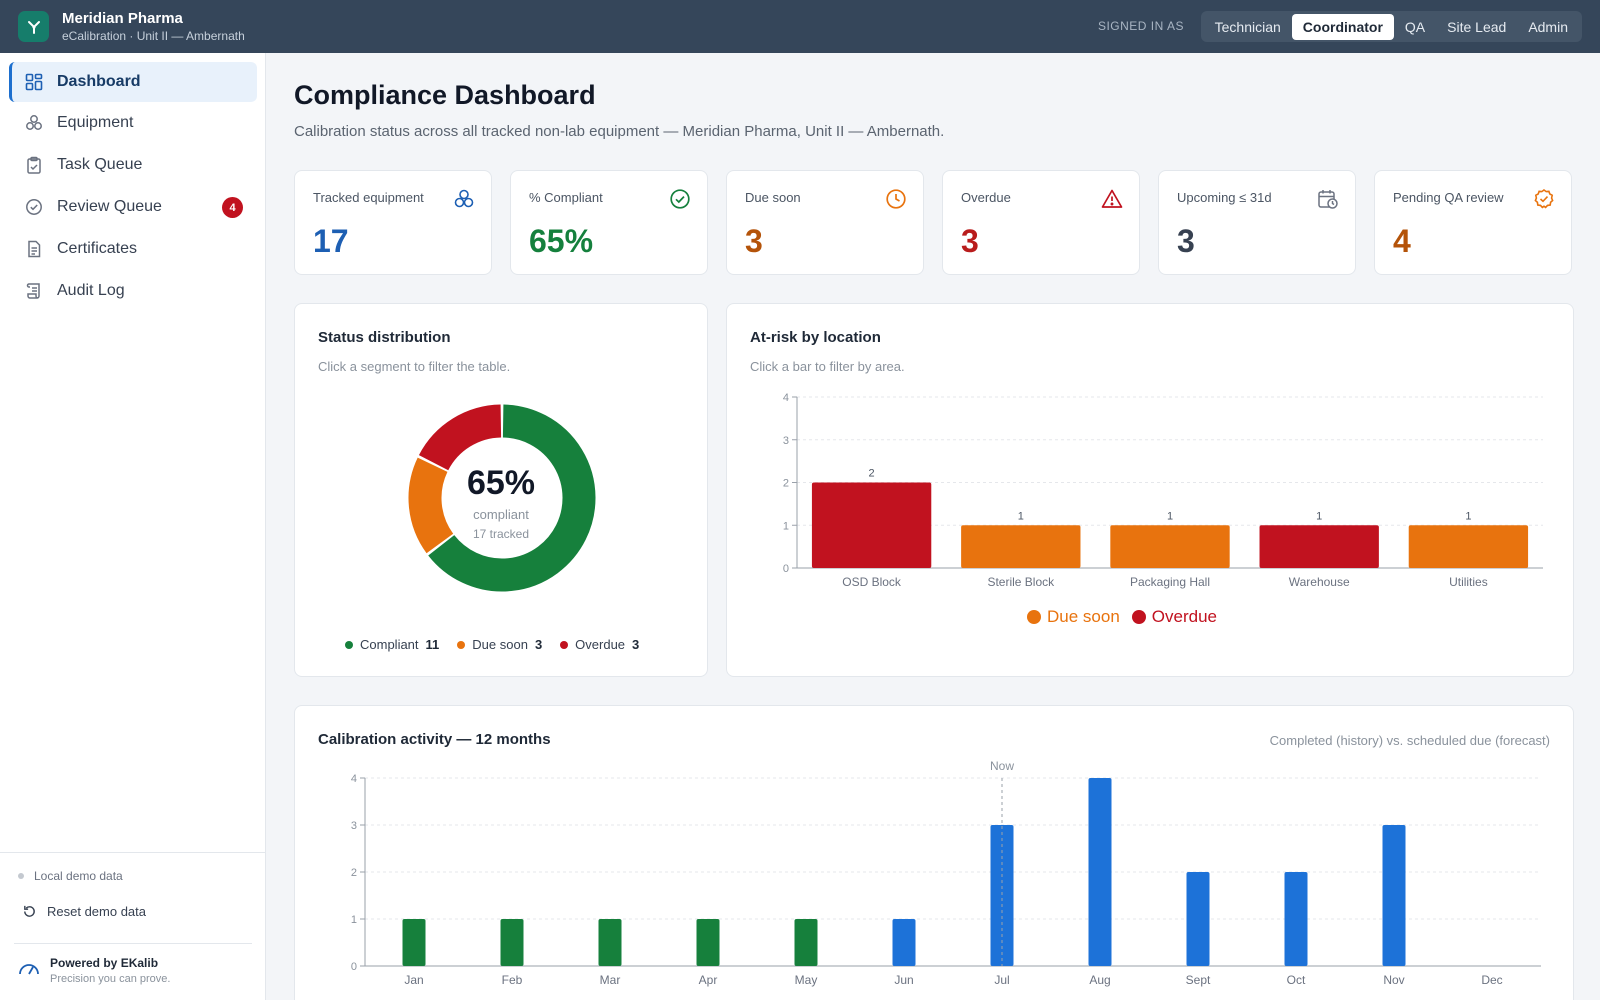 The height and width of the screenshot is (1000, 1600). What do you see at coordinates (871, 525) in the screenshot?
I see `bar-osd-block` at bounding box center [871, 525].